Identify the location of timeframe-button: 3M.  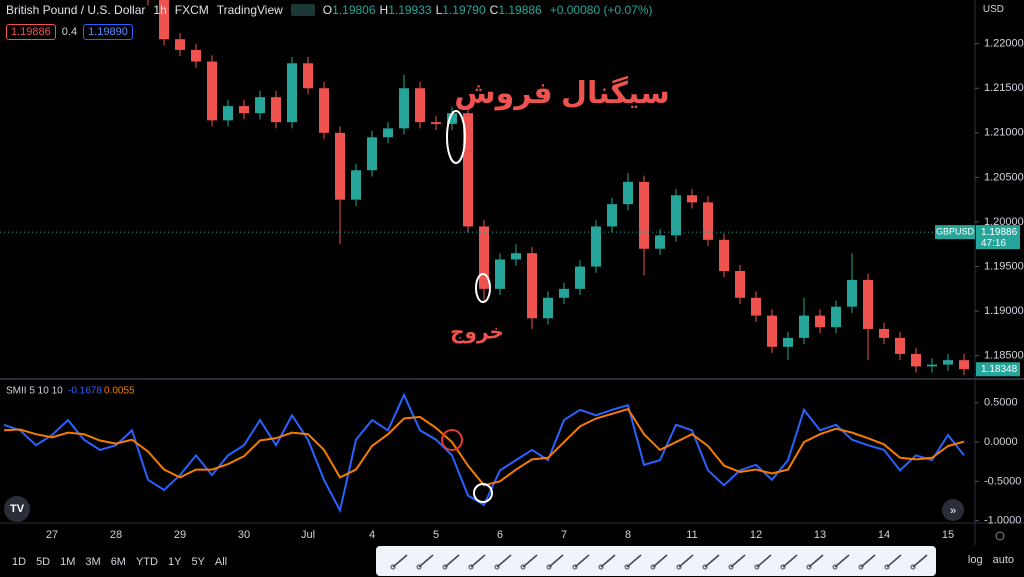
(93, 562).